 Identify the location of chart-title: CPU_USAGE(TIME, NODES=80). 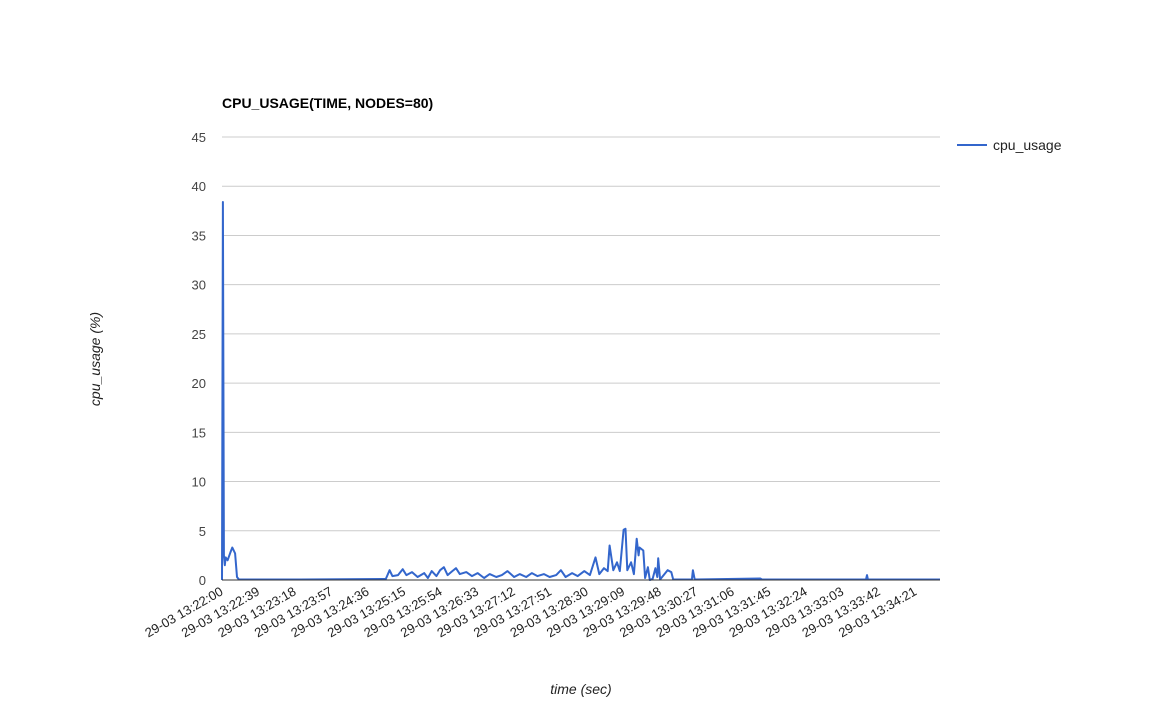
(327, 103).